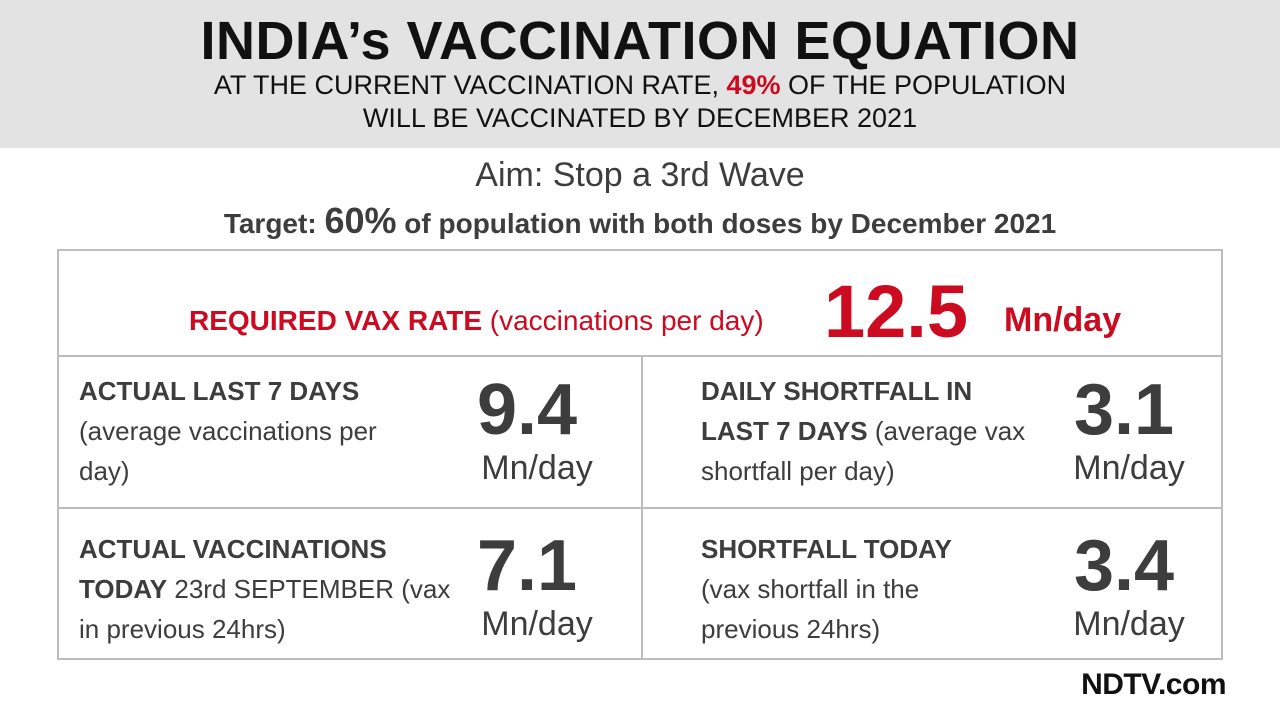 This screenshot has width=1280, height=716. I want to click on cell-label-rest: (average vaccinations per day), so click(228, 451).